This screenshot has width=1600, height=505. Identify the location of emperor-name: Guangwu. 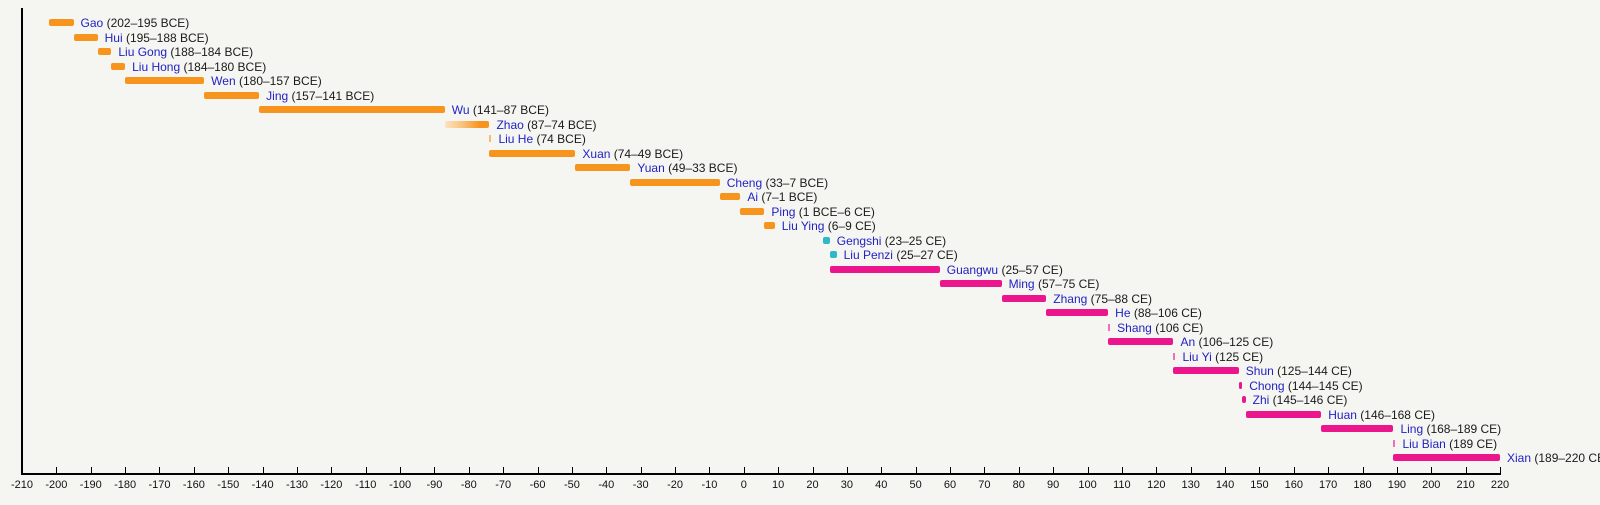
(972, 269).